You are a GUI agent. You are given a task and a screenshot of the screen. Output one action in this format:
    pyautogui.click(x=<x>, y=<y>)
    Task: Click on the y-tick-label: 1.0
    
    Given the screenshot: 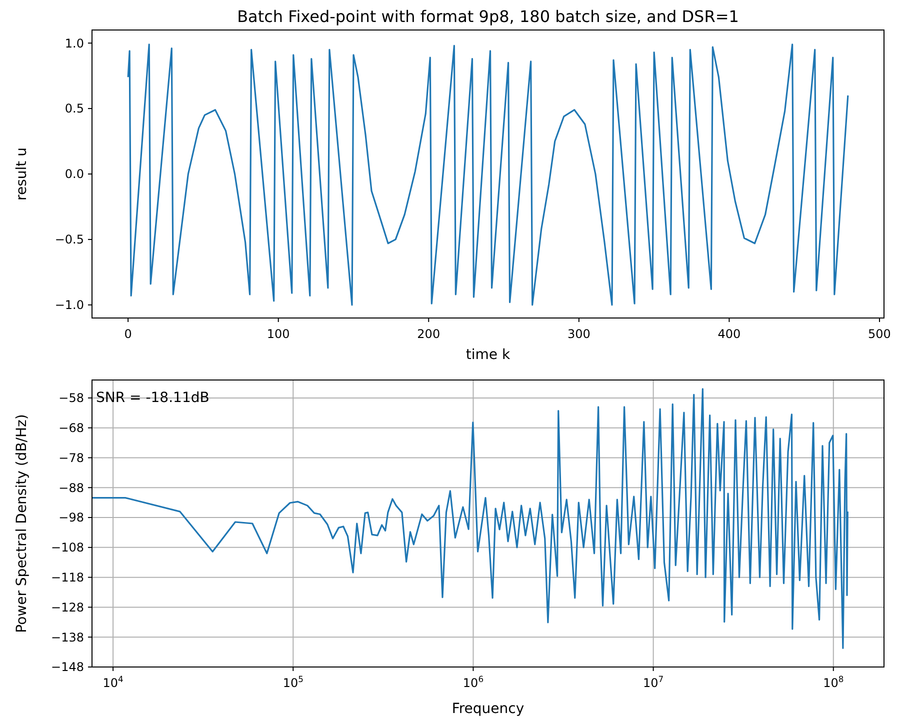 What is the action you would take?
    pyautogui.click(x=74, y=43)
    